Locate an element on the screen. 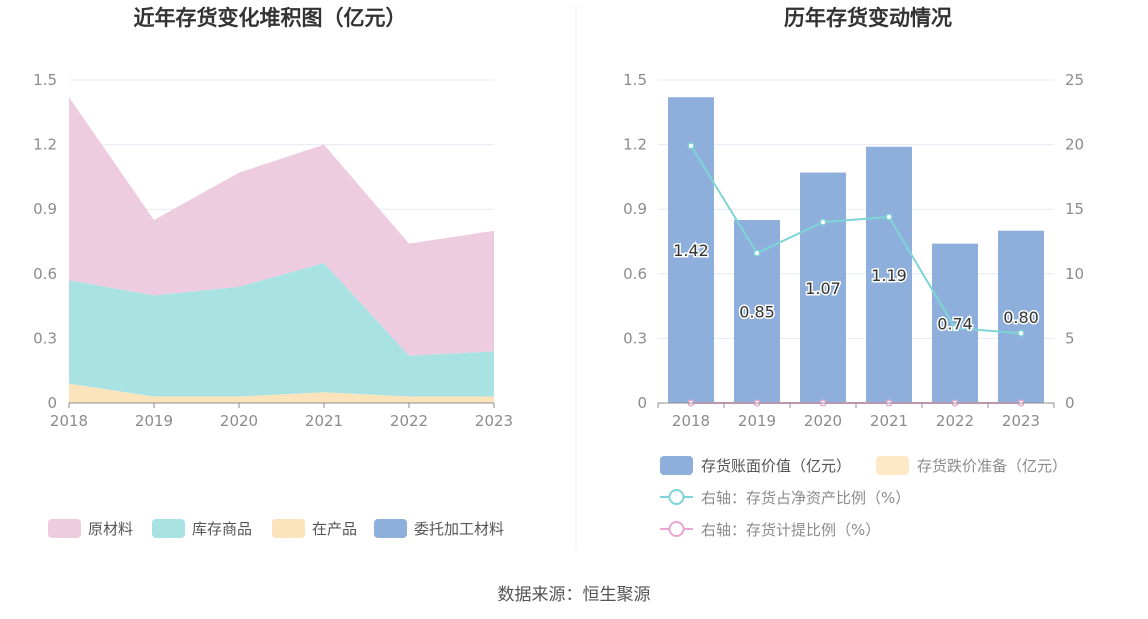 The height and width of the screenshot is (619, 1148). right-right-y-tick: 0 is located at coordinates (1070, 403).